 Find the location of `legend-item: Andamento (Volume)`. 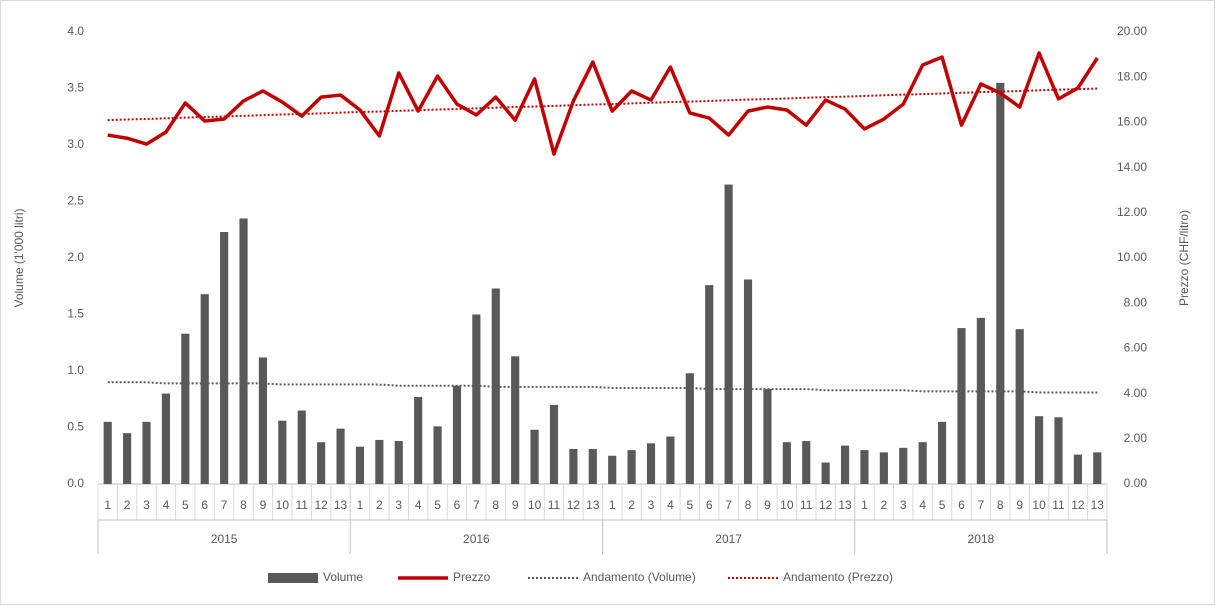

legend-item: Andamento (Volume) is located at coordinates (612, 577).